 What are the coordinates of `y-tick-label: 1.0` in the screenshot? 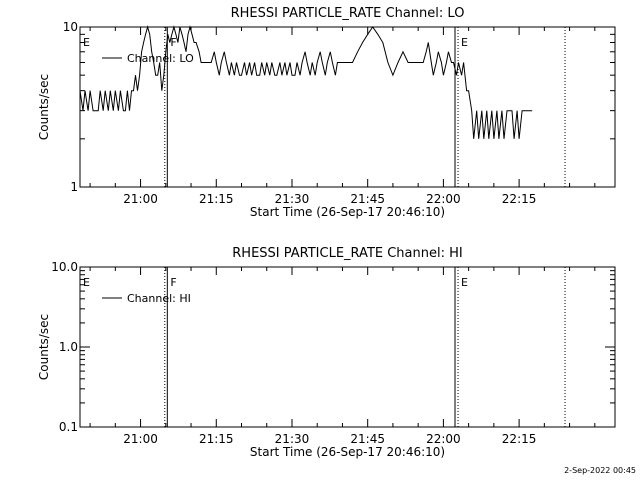 It's located at (68, 347).